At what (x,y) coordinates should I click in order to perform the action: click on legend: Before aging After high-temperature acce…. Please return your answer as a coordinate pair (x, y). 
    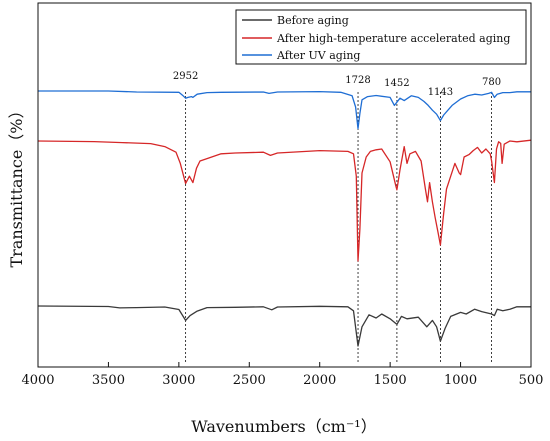
    Looking at the image, I should click on (381, 37).